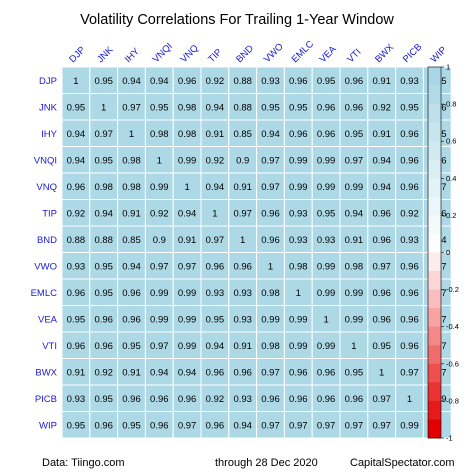 Image resolution: width=474 pixels, height=474 pixels. What do you see at coordinates (443, 253) in the screenshot?
I see `color-scale-bar: 1 0.8 0.6 0.4 0.2 0 -0.2 -0.4 -0.6 -0.8 -1` at bounding box center [443, 253].